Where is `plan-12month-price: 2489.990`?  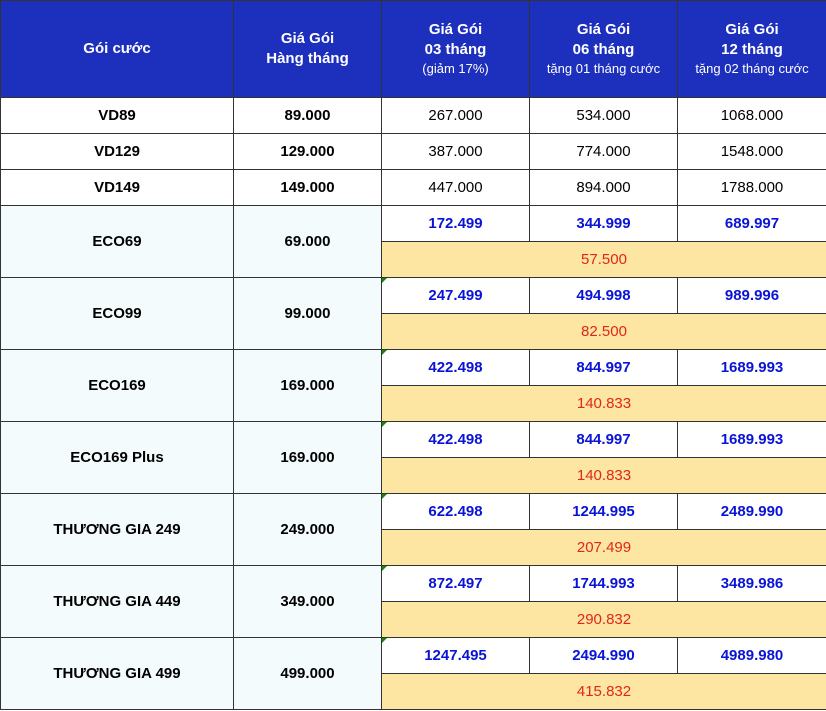
plan-12month-price: 2489.990 is located at coordinates (751, 511).